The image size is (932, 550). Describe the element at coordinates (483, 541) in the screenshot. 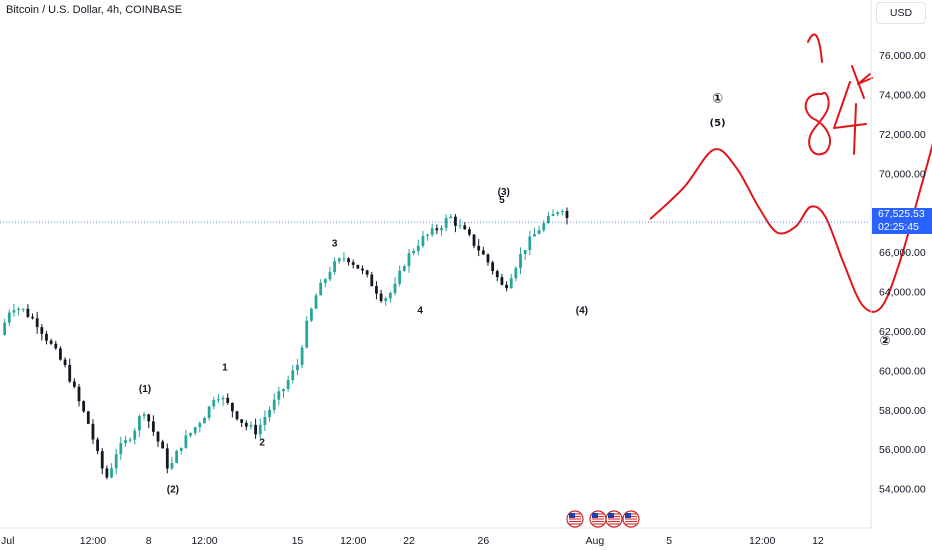

I see `x-tick-label: 26` at that location.